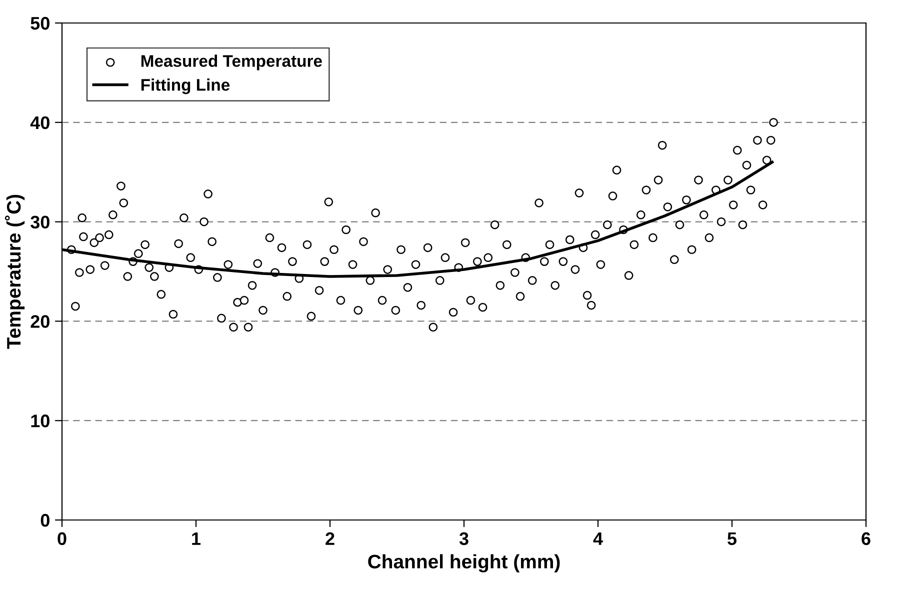  I want to click on y-tick-label: 0, so click(45, 520).